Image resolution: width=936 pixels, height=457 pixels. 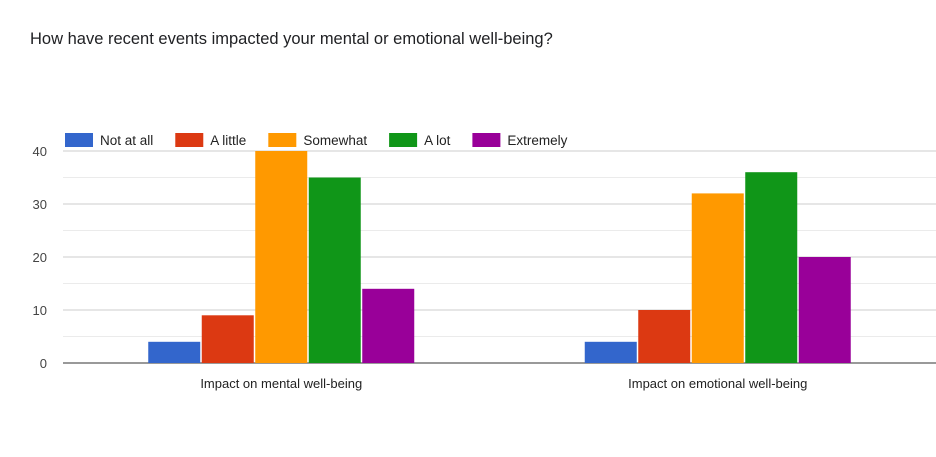 I want to click on legend-item: A little, so click(x=210, y=140).